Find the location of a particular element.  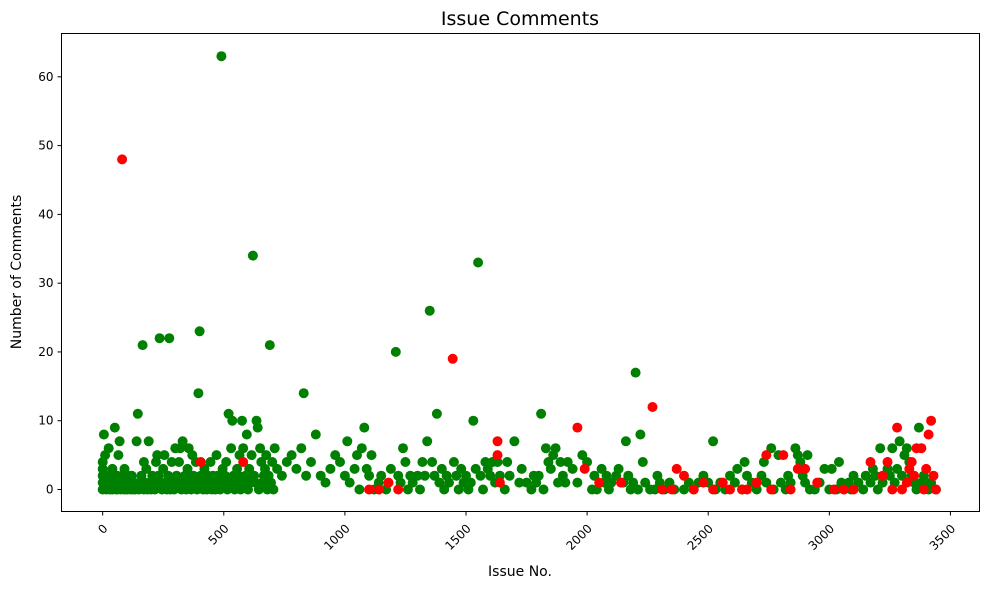

y-tick-label: 20 is located at coordinates (45, 352).